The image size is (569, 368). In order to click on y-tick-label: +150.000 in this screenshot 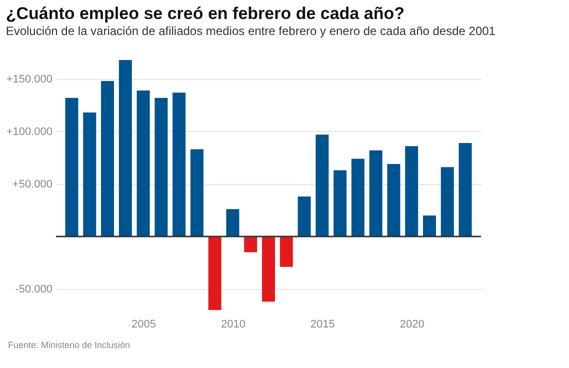, I will do `click(29, 79)`.